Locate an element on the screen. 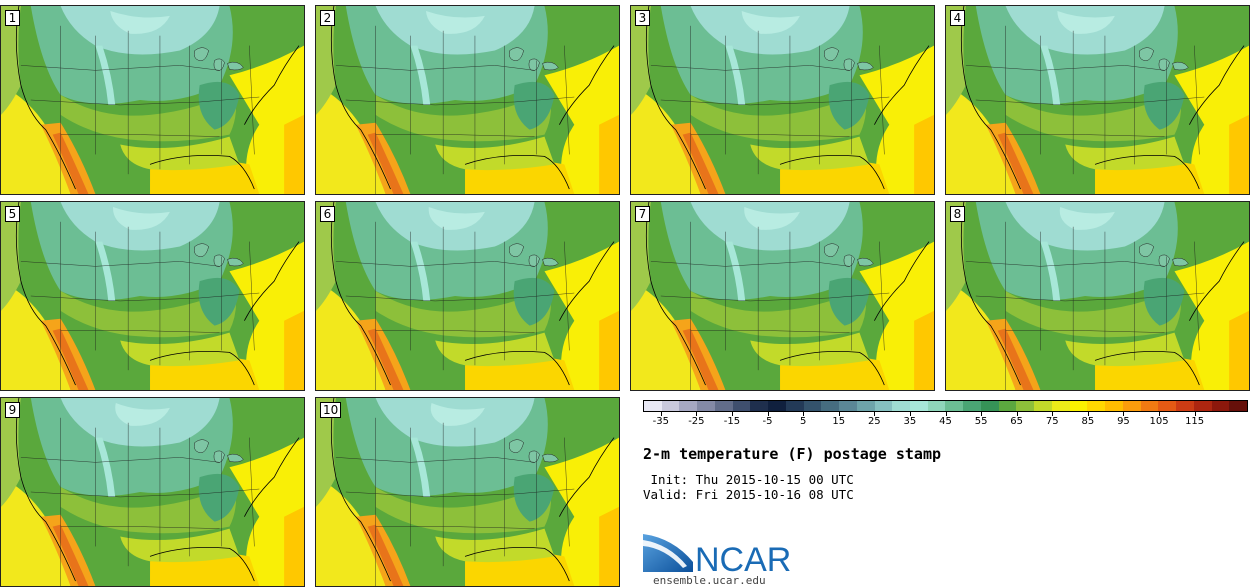  member-9-map: 9 is located at coordinates (152, 492).